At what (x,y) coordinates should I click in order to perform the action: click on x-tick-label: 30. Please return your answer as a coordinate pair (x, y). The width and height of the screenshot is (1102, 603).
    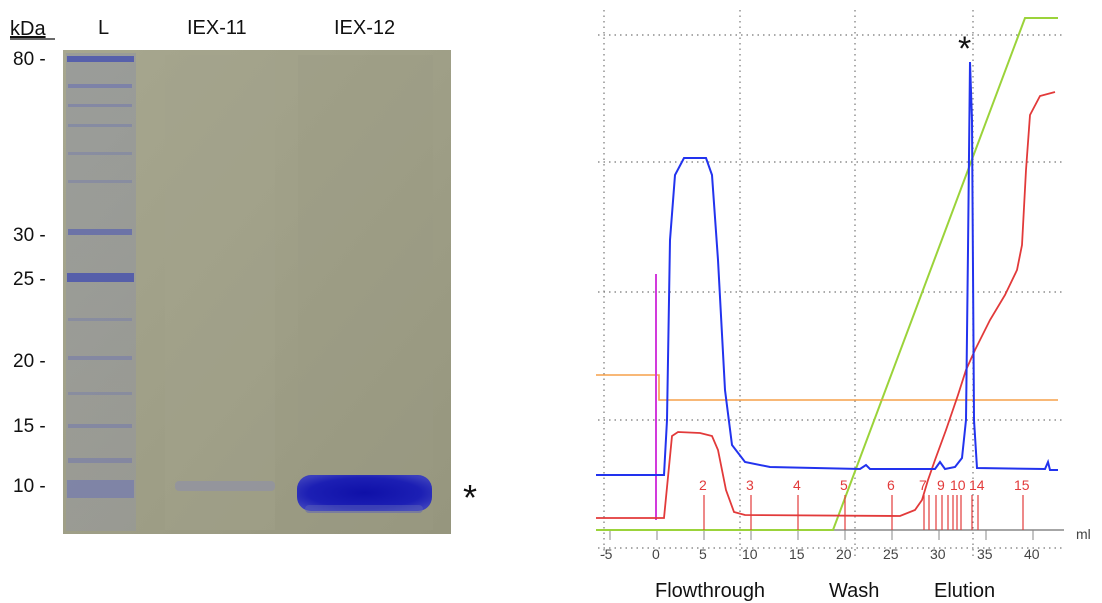
    Looking at the image, I should click on (938, 554).